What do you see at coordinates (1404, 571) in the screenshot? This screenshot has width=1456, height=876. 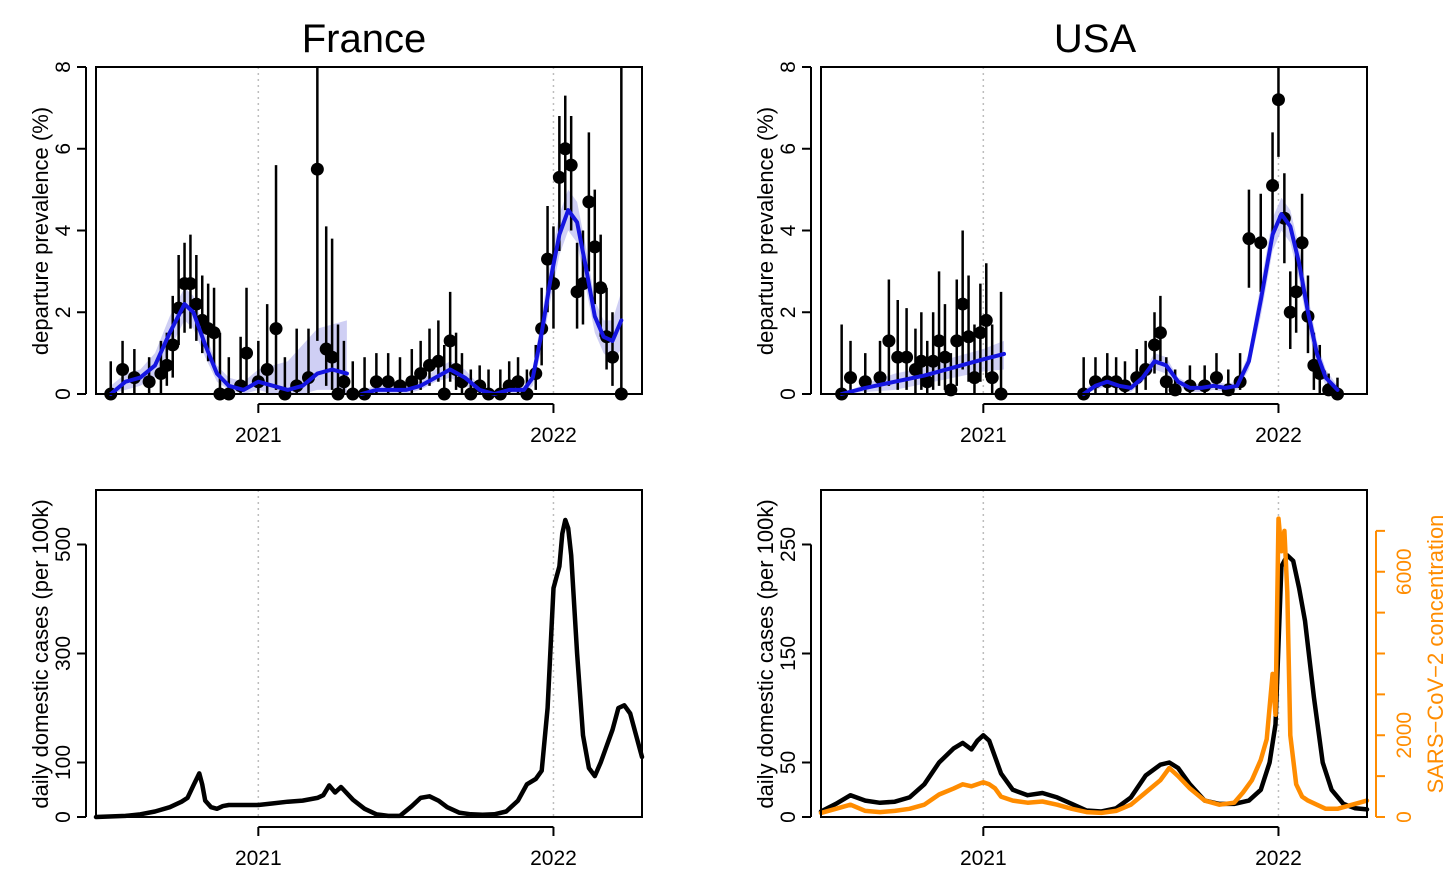 I see `right-axis-tick-label: 6000` at bounding box center [1404, 571].